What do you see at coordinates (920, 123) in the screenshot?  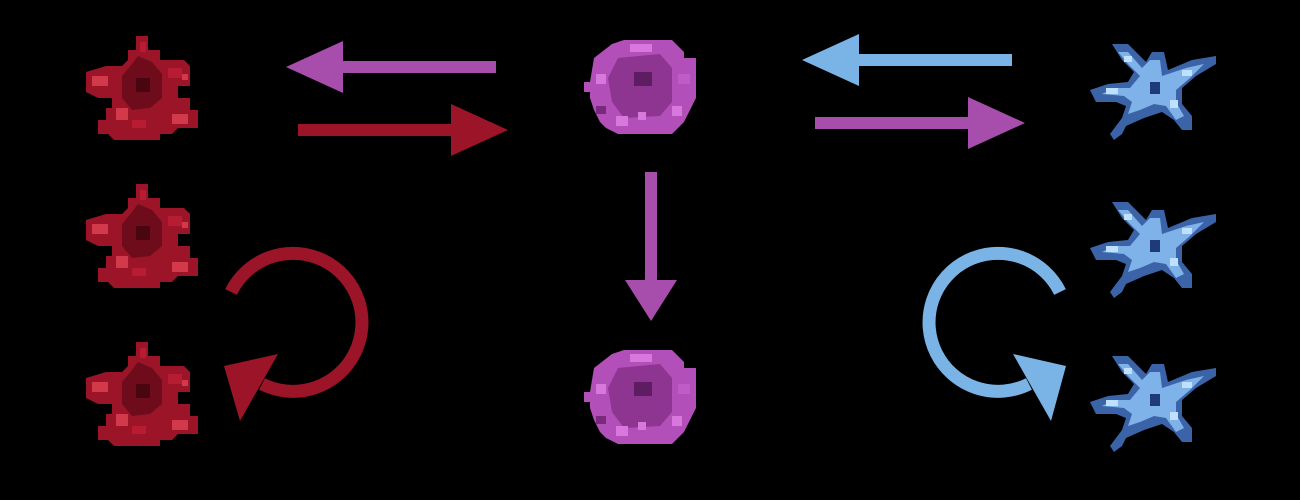 I see `arrow-purple-to-blue` at bounding box center [920, 123].